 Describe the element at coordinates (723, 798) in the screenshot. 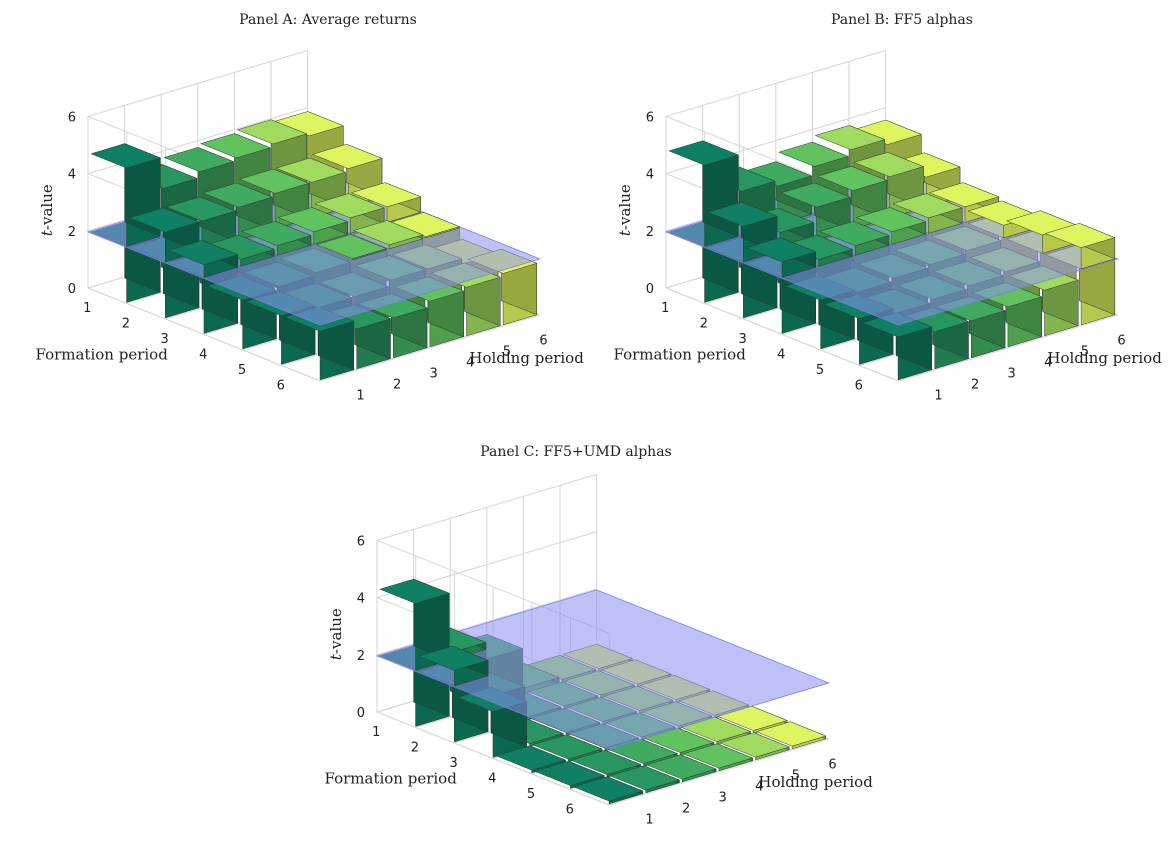

I see `x-tick-label: 3` at that location.